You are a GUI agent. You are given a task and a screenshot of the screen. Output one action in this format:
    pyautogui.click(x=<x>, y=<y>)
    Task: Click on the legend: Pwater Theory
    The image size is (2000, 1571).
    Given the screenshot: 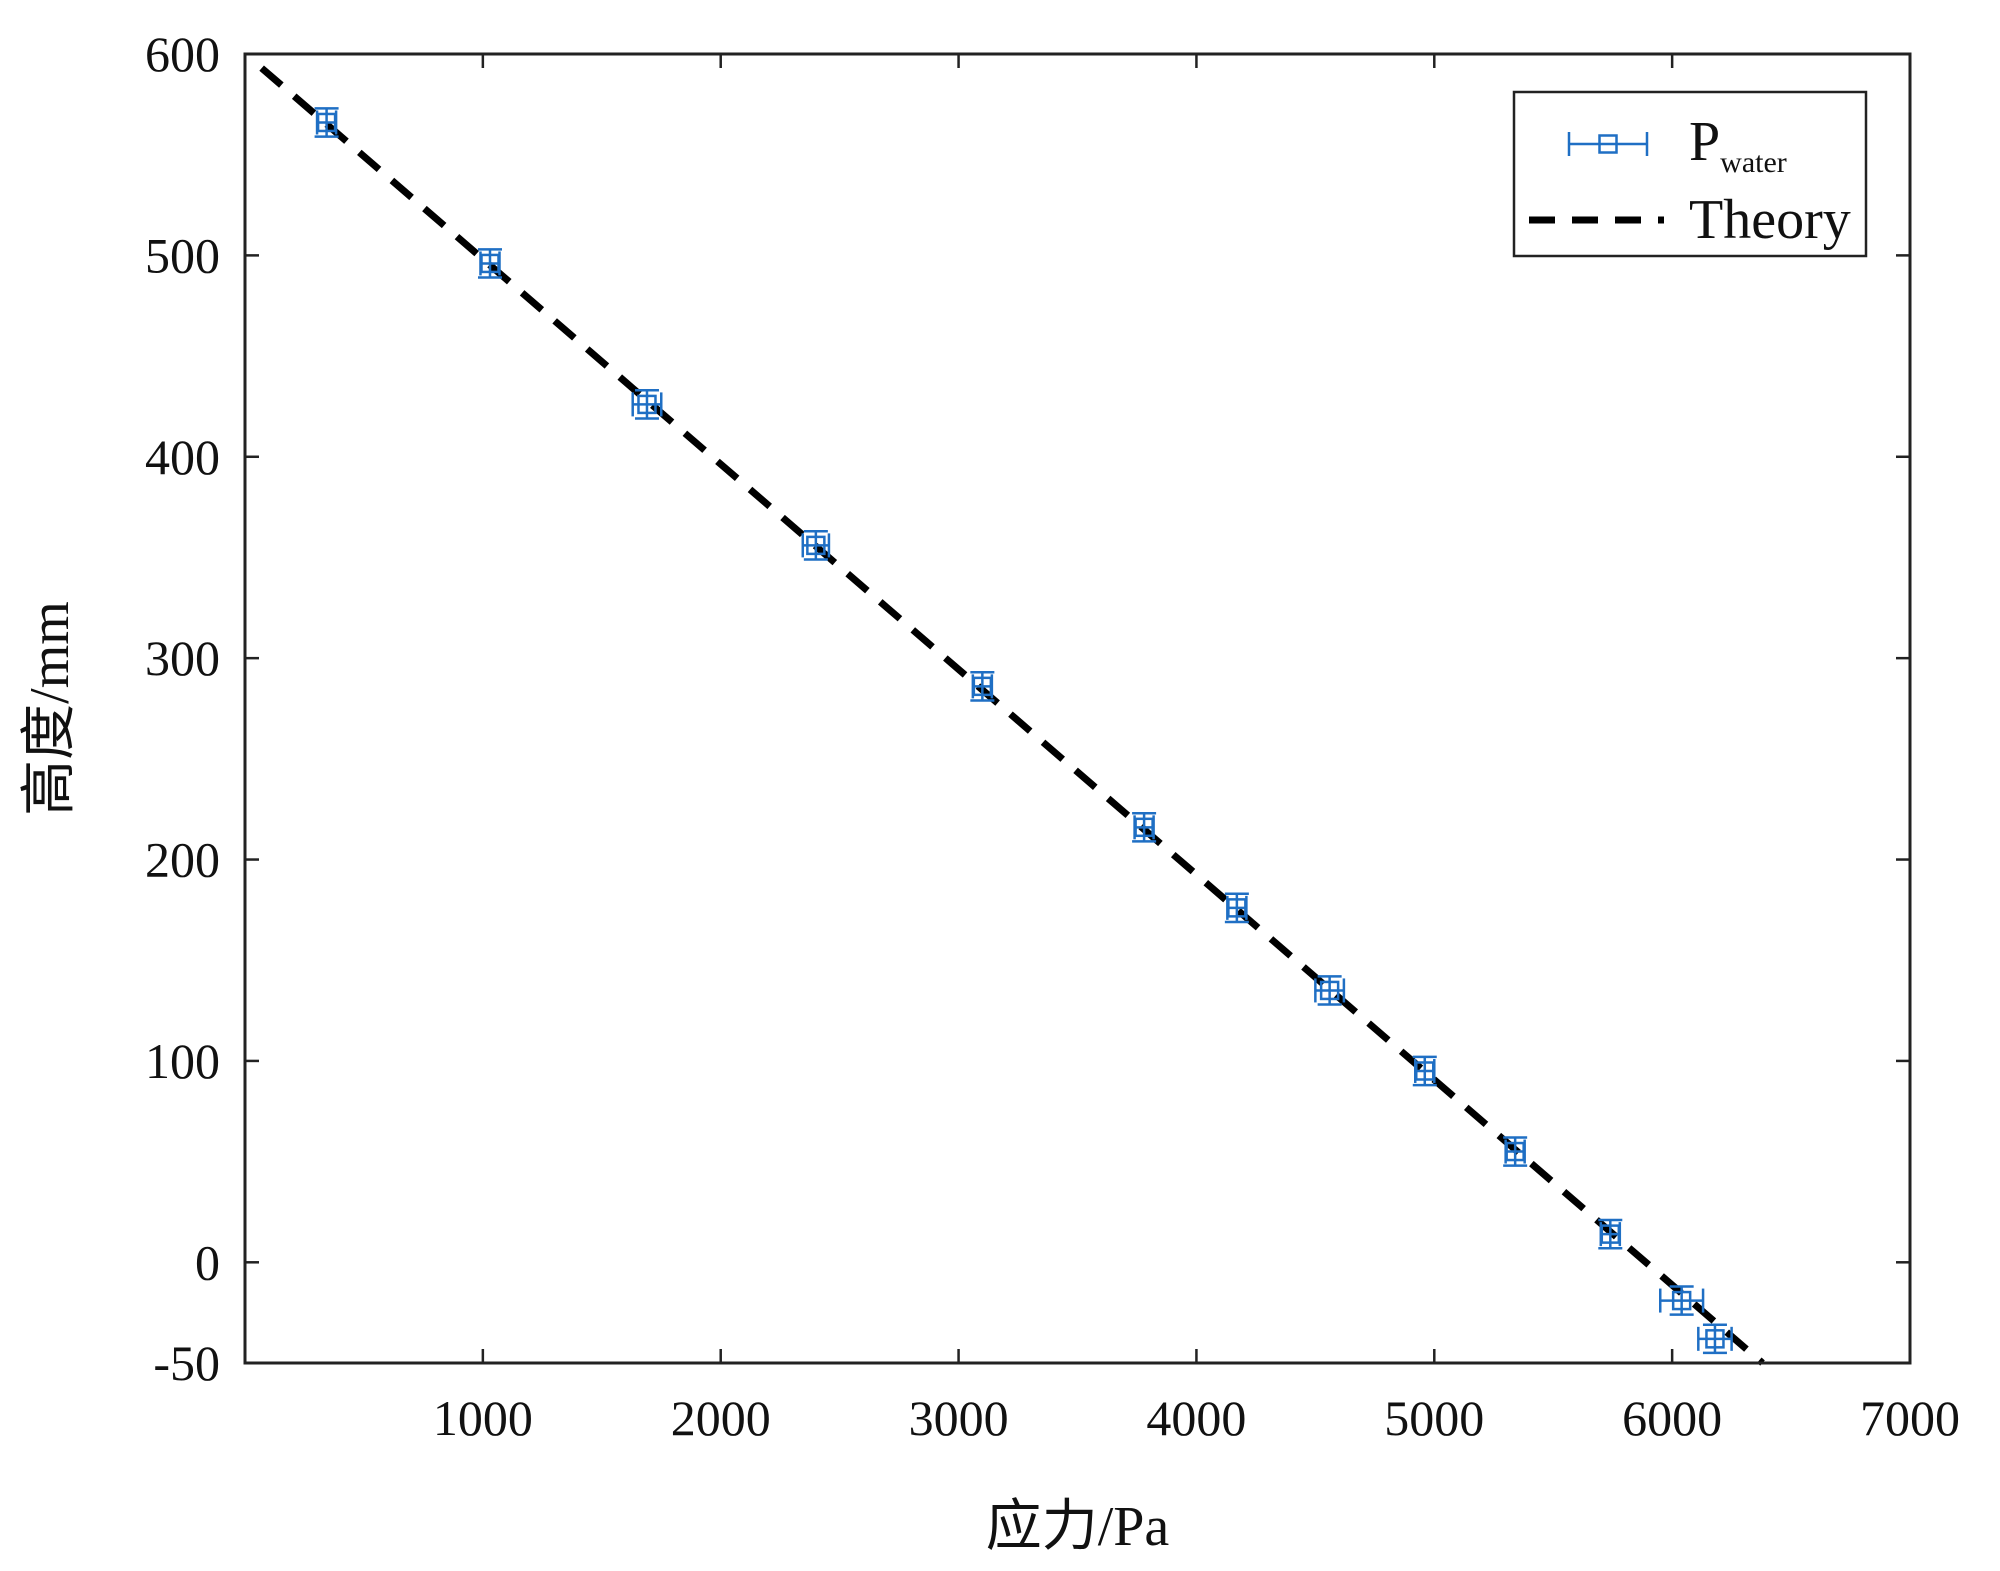 What is the action you would take?
    pyautogui.click(x=1690, y=174)
    